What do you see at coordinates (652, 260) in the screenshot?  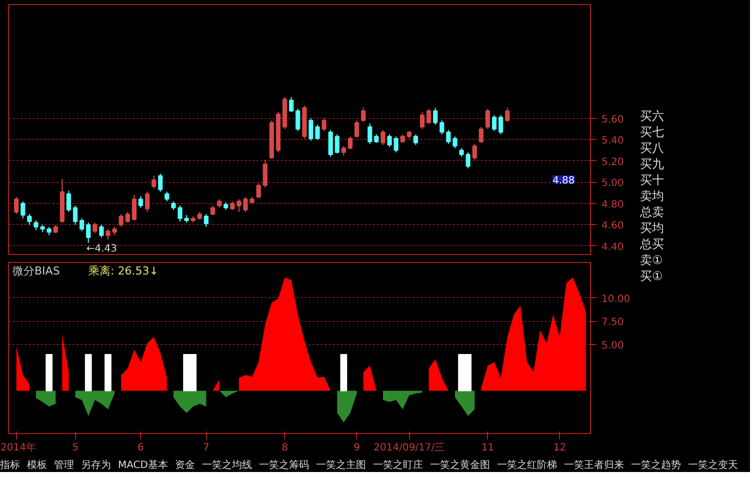 I see `text: 卖①` at bounding box center [652, 260].